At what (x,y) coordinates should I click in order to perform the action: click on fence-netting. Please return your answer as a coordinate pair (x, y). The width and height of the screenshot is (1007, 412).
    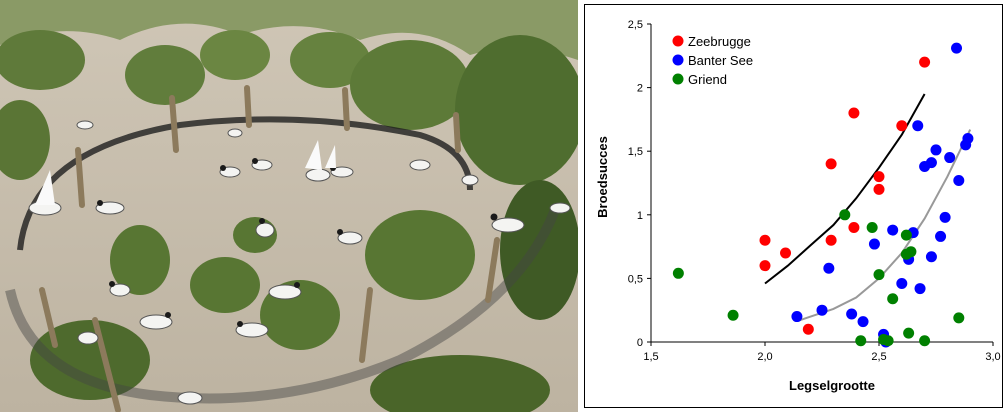
    Looking at the image, I should click on (245, 183).